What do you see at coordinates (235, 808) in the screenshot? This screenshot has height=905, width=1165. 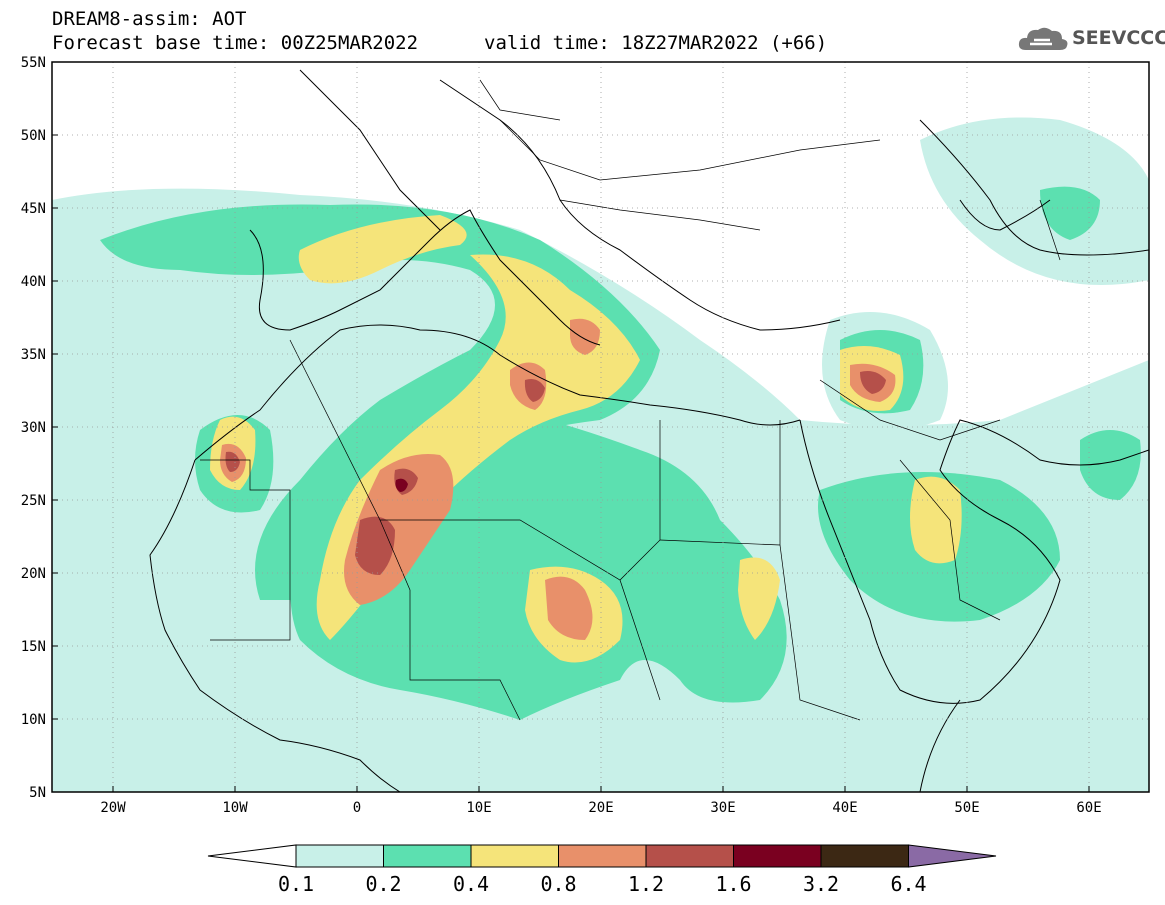 I see `lon-label: 10W` at bounding box center [235, 808].